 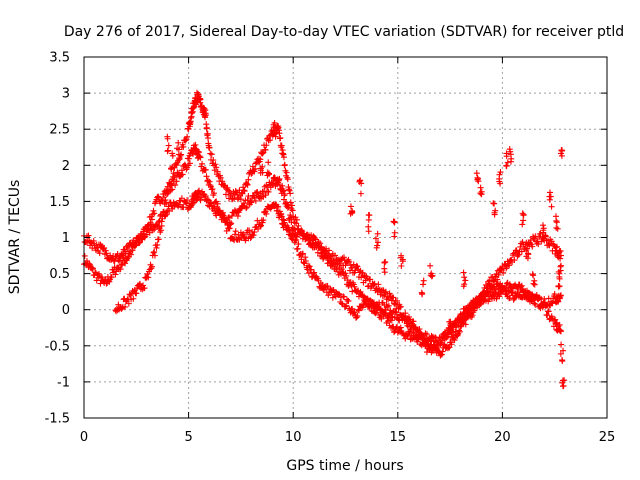 What do you see at coordinates (66, 310) in the screenshot?
I see `y-tick-label: 0` at bounding box center [66, 310].